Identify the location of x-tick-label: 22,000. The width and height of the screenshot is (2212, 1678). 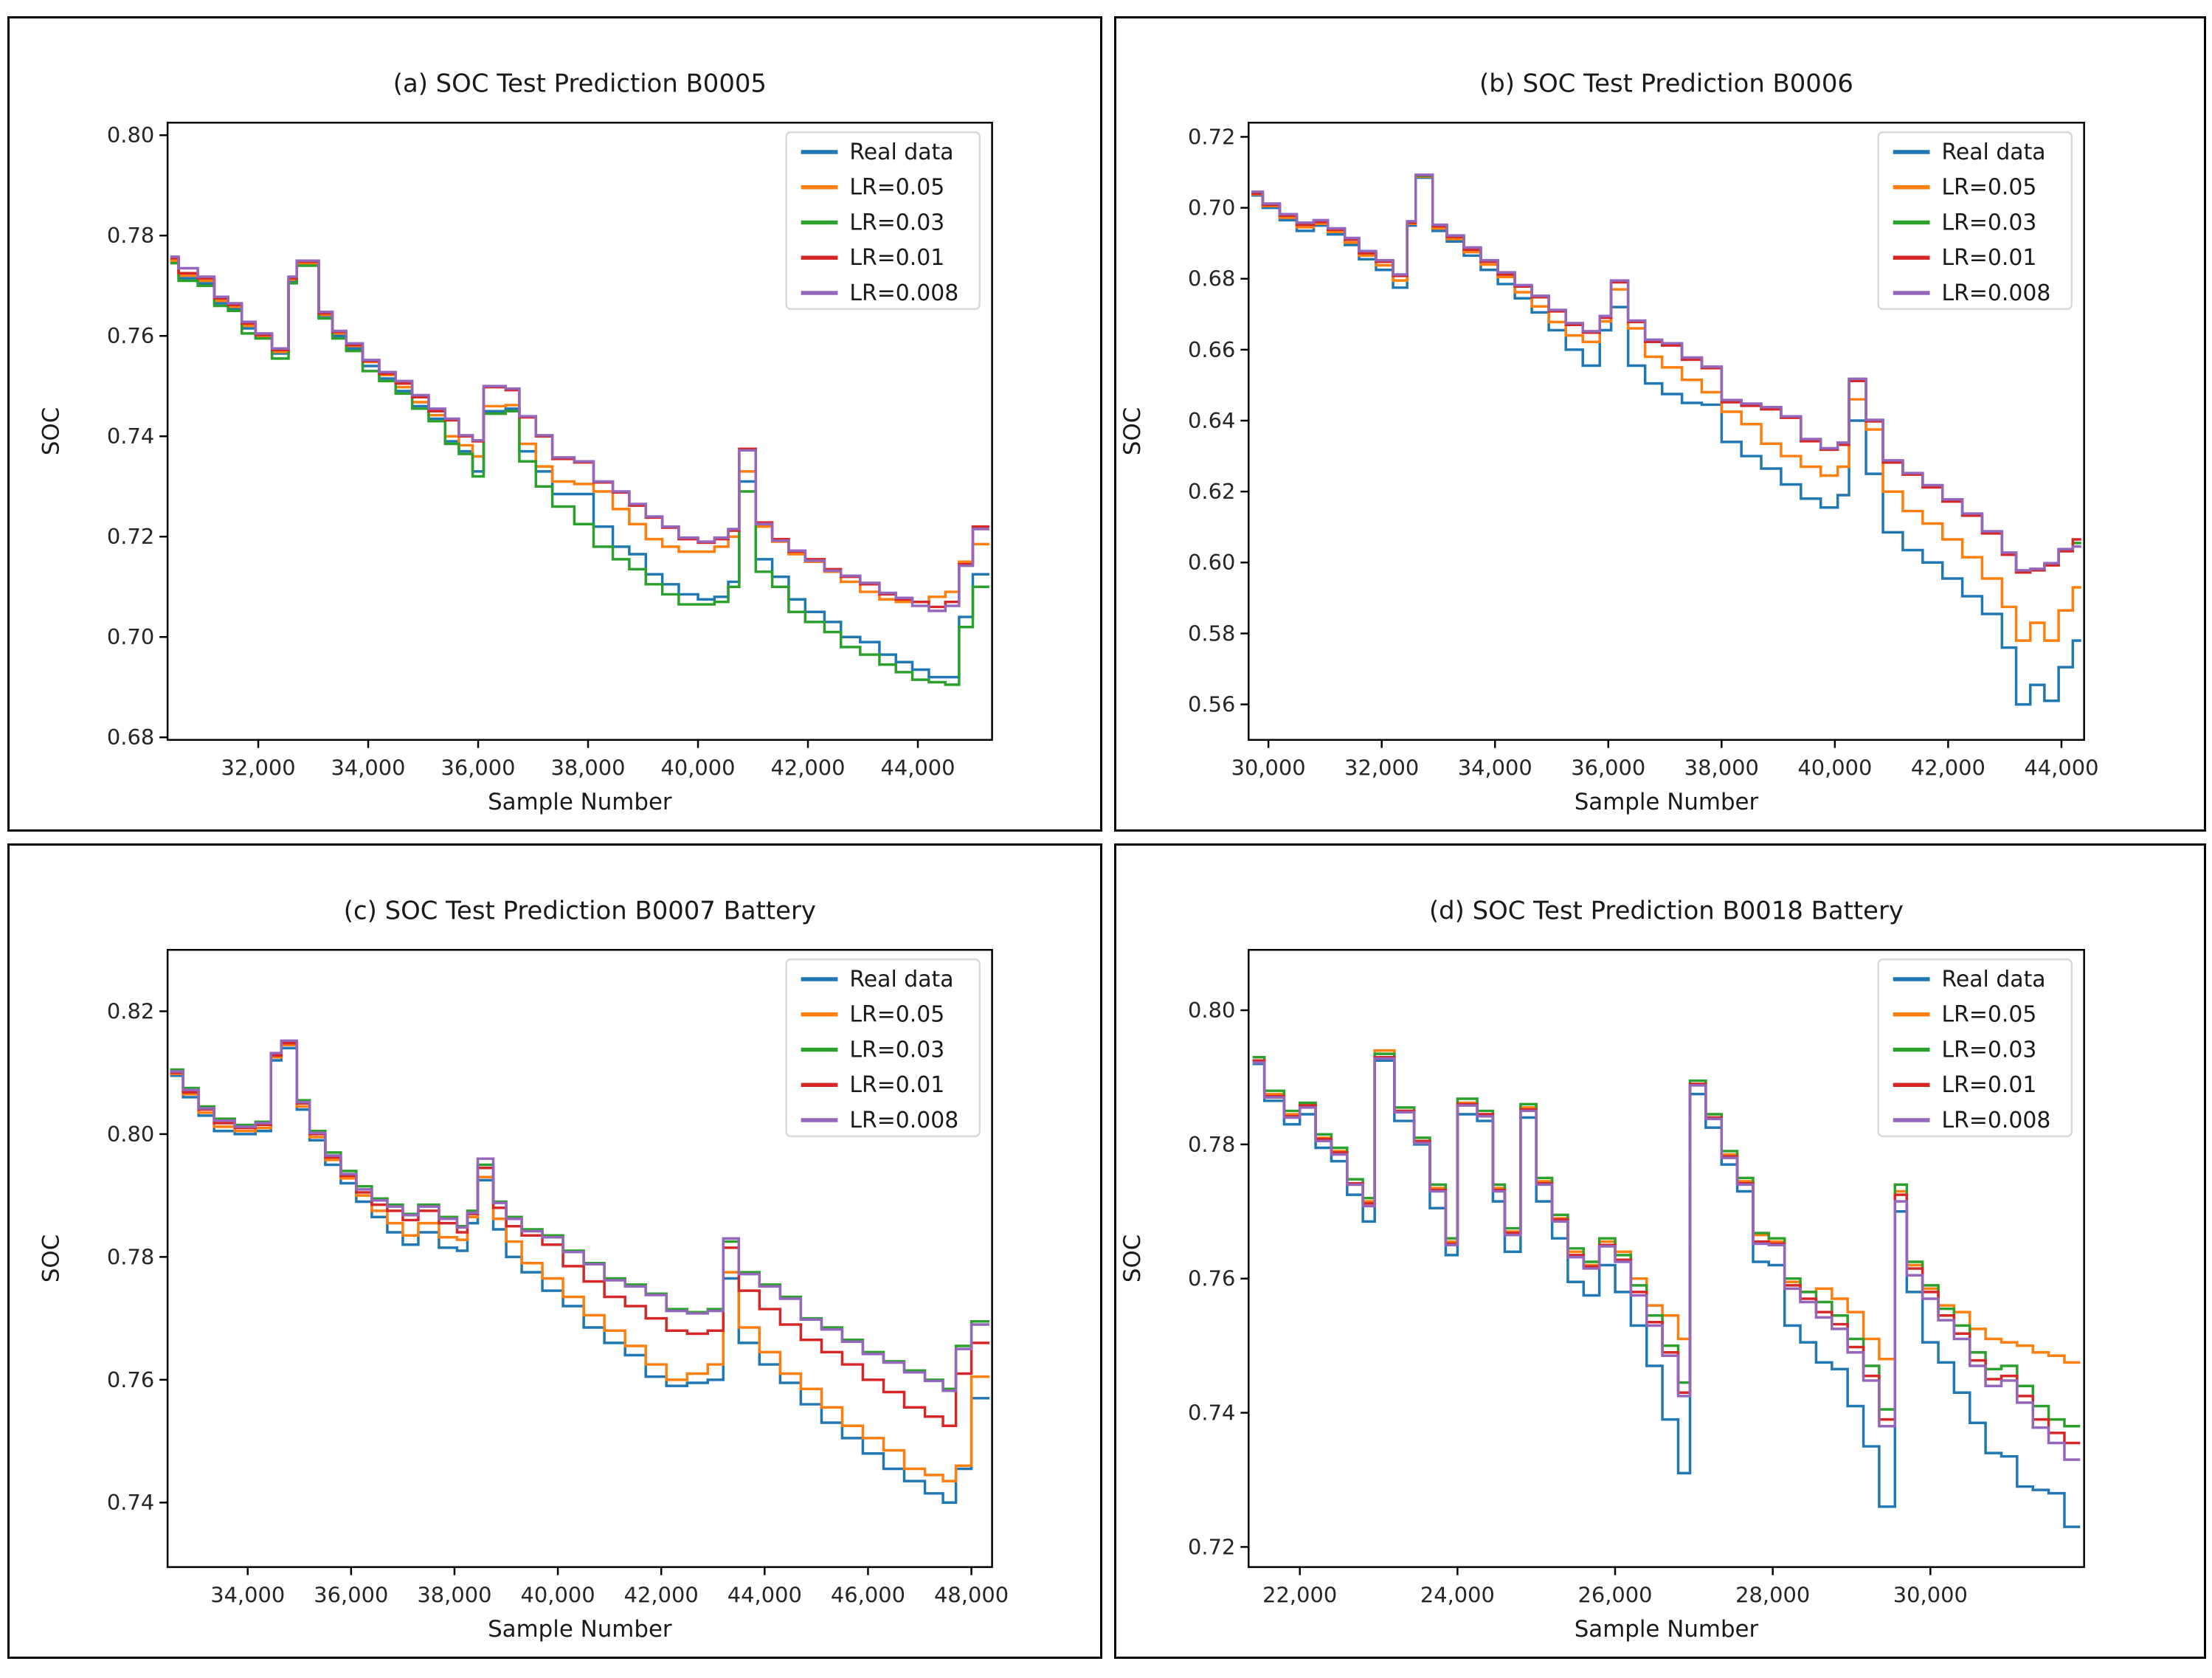
(1299, 1594).